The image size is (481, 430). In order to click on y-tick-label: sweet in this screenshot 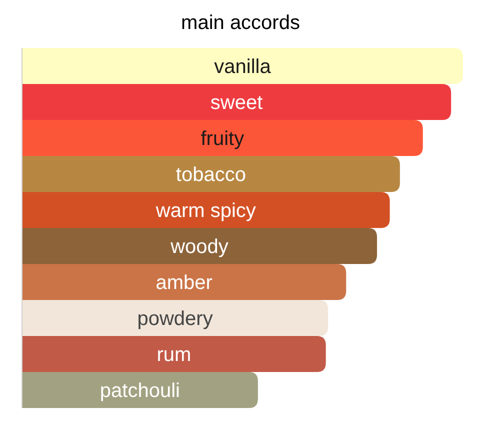, I will do `click(237, 103)`.